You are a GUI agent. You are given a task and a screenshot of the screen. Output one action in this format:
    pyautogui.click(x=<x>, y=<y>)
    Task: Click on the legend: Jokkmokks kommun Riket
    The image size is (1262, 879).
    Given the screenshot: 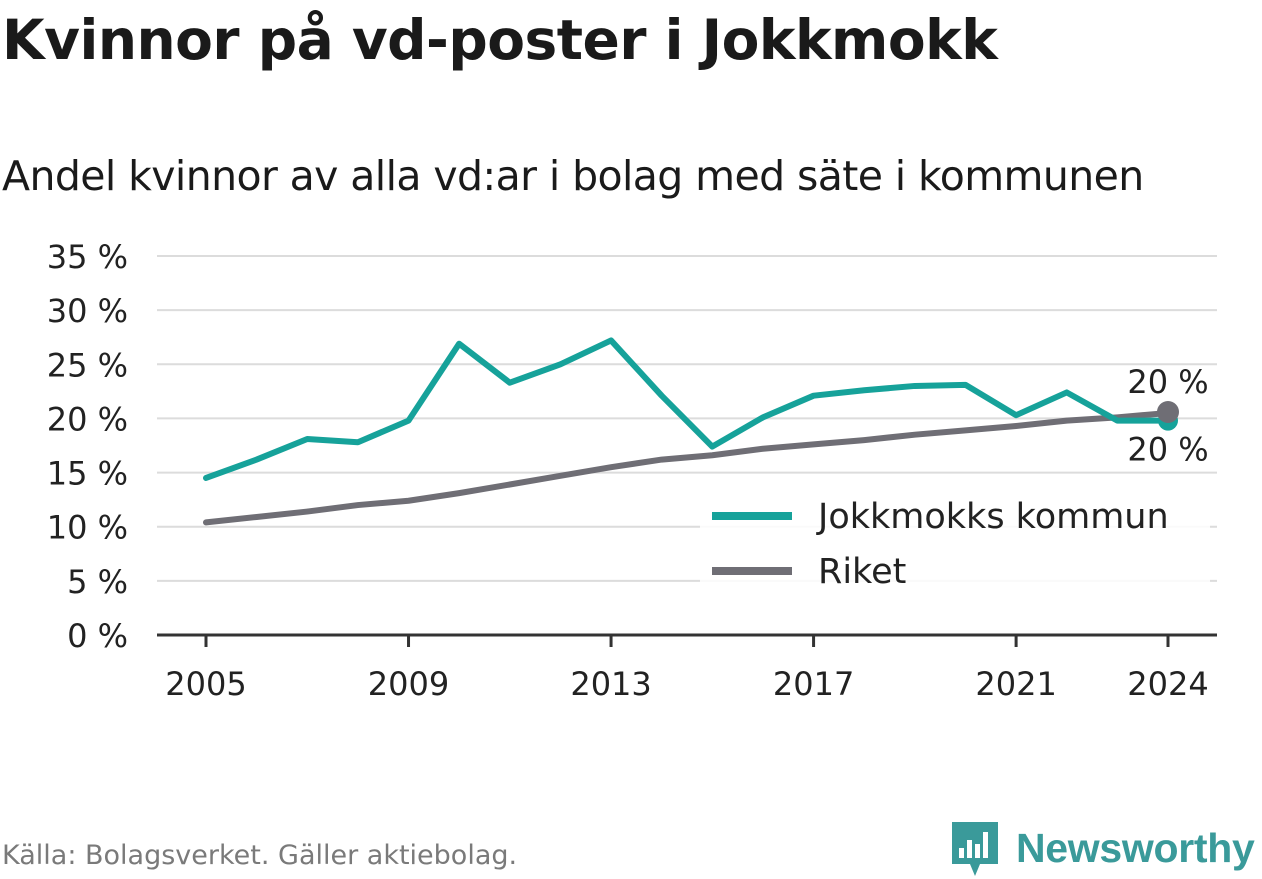 What is the action you would take?
    pyautogui.click(x=955, y=544)
    